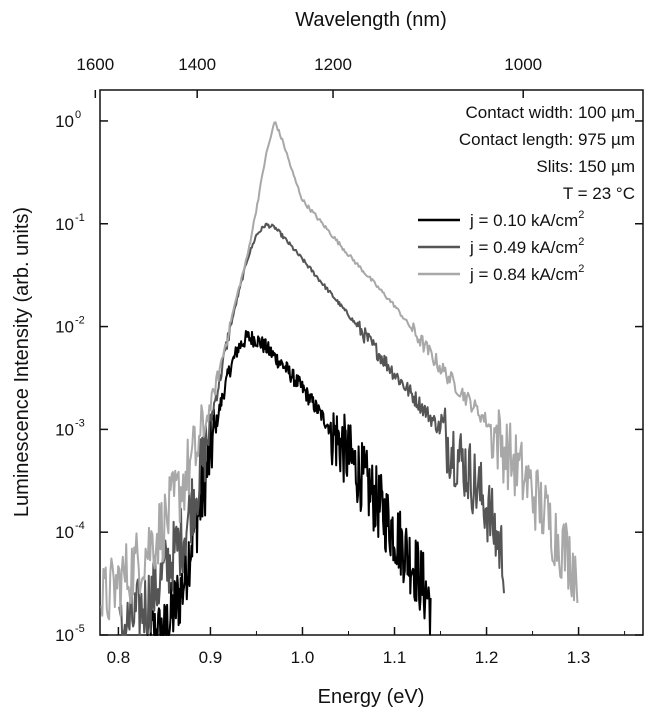  What do you see at coordinates (80, 423) in the screenshot?
I see `y-tick-exponent: -3` at bounding box center [80, 423].